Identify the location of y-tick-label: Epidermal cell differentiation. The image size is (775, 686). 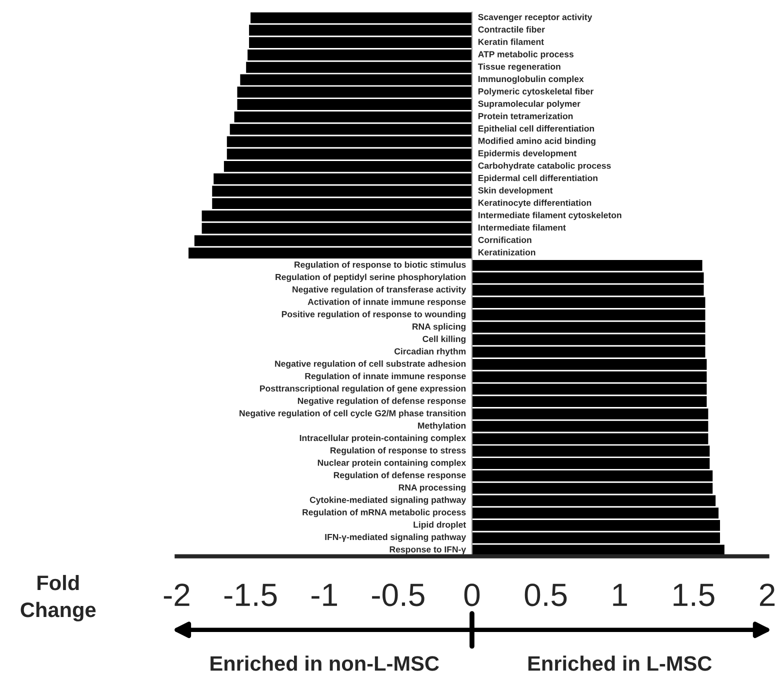
(538, 178).